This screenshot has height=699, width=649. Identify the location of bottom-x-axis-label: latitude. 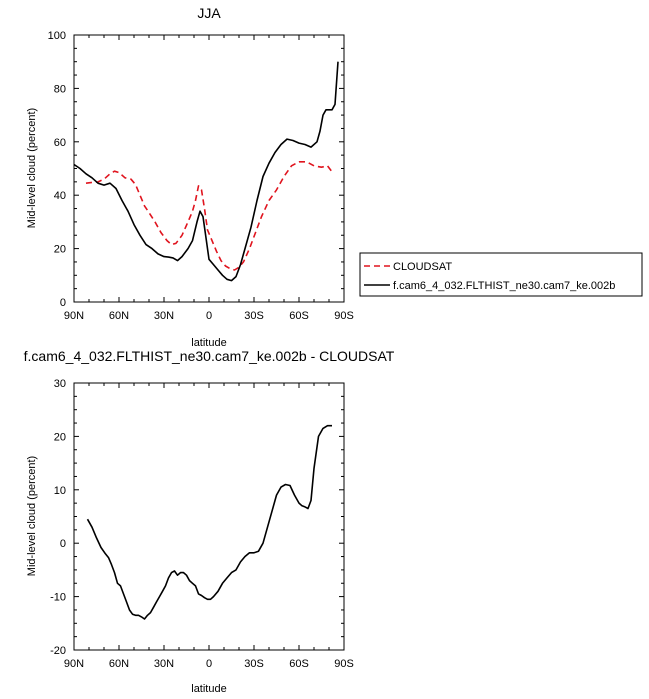
(208, 689).